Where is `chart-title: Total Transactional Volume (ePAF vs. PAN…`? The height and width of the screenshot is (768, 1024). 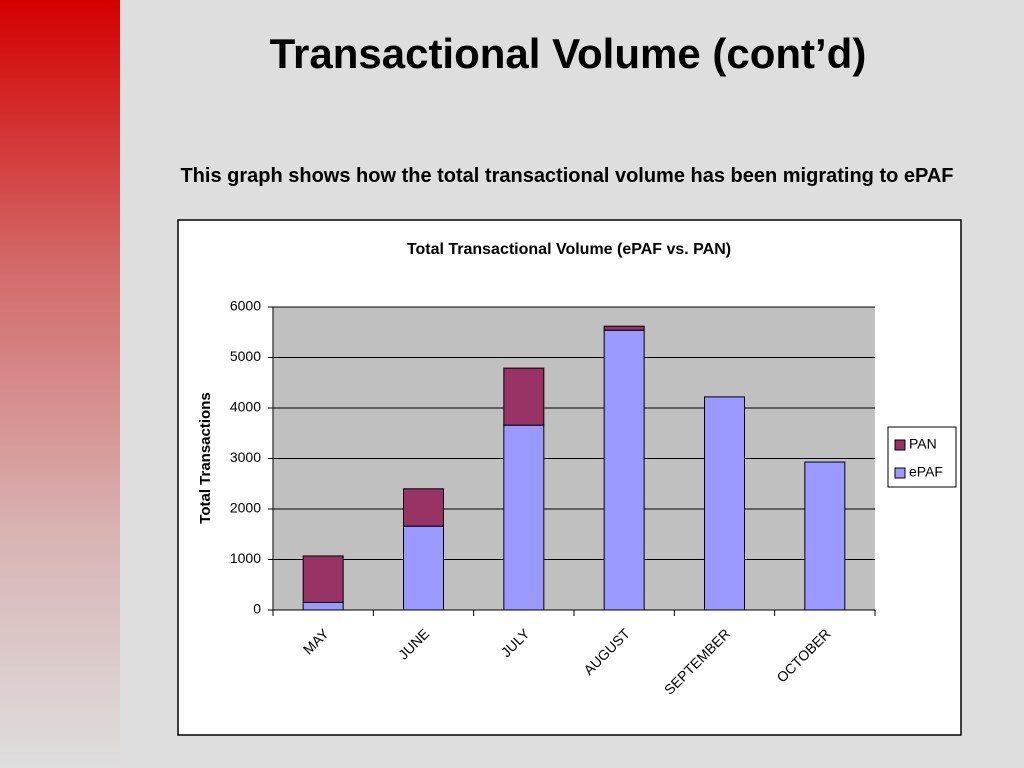 chart-title: Total Transactional Volume (ePAF vs. PAN… is located at coordinates (569, 249).